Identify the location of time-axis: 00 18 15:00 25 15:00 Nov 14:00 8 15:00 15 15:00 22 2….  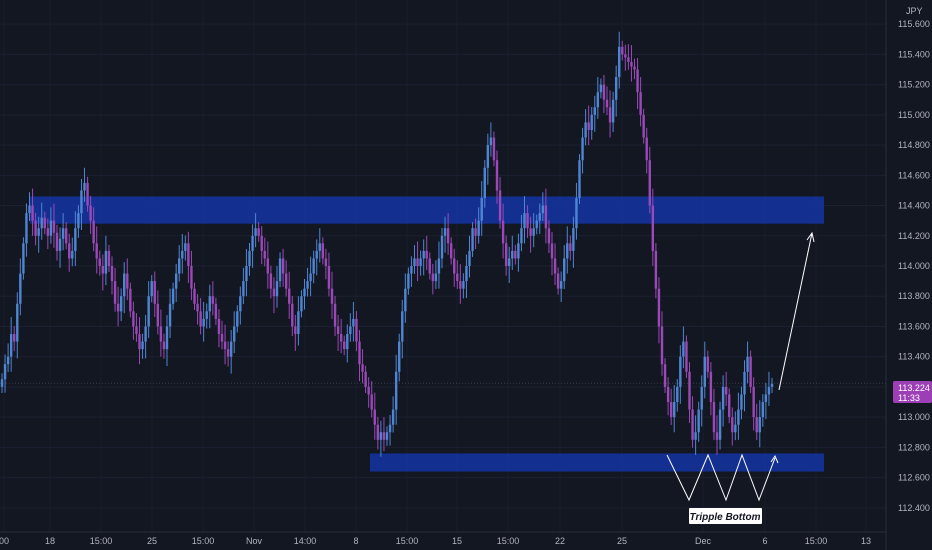
(435, 541).